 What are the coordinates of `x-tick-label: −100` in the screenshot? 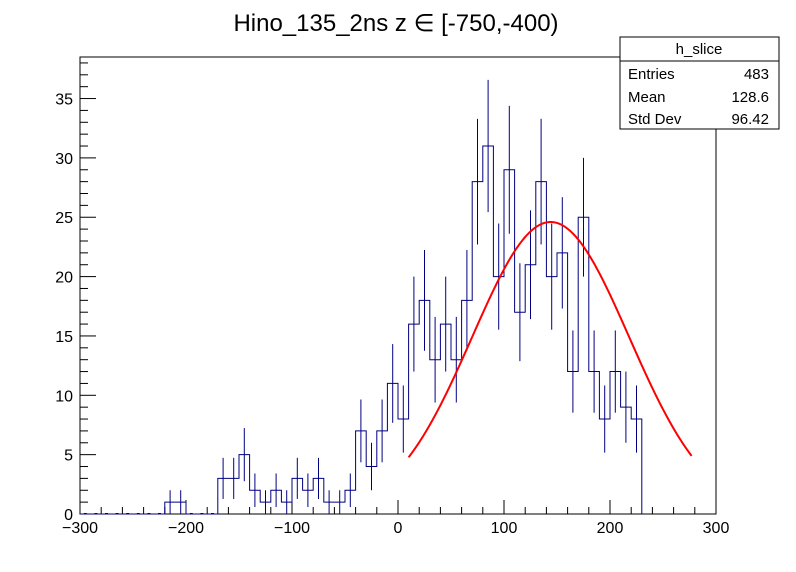 It's located at (292, 528).